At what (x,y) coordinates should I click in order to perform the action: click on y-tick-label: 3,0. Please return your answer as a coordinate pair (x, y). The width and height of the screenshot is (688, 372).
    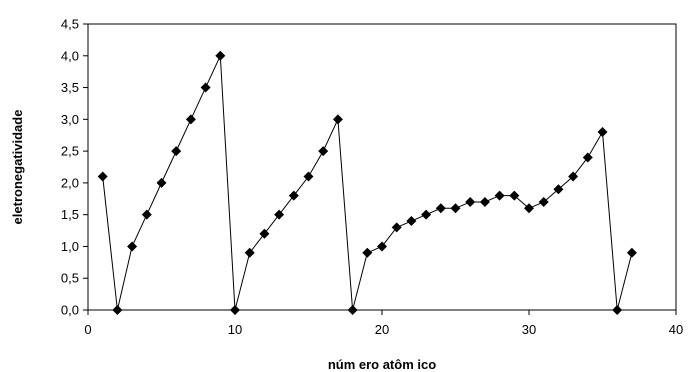
    Looking at the image, I should click on (70, 119).